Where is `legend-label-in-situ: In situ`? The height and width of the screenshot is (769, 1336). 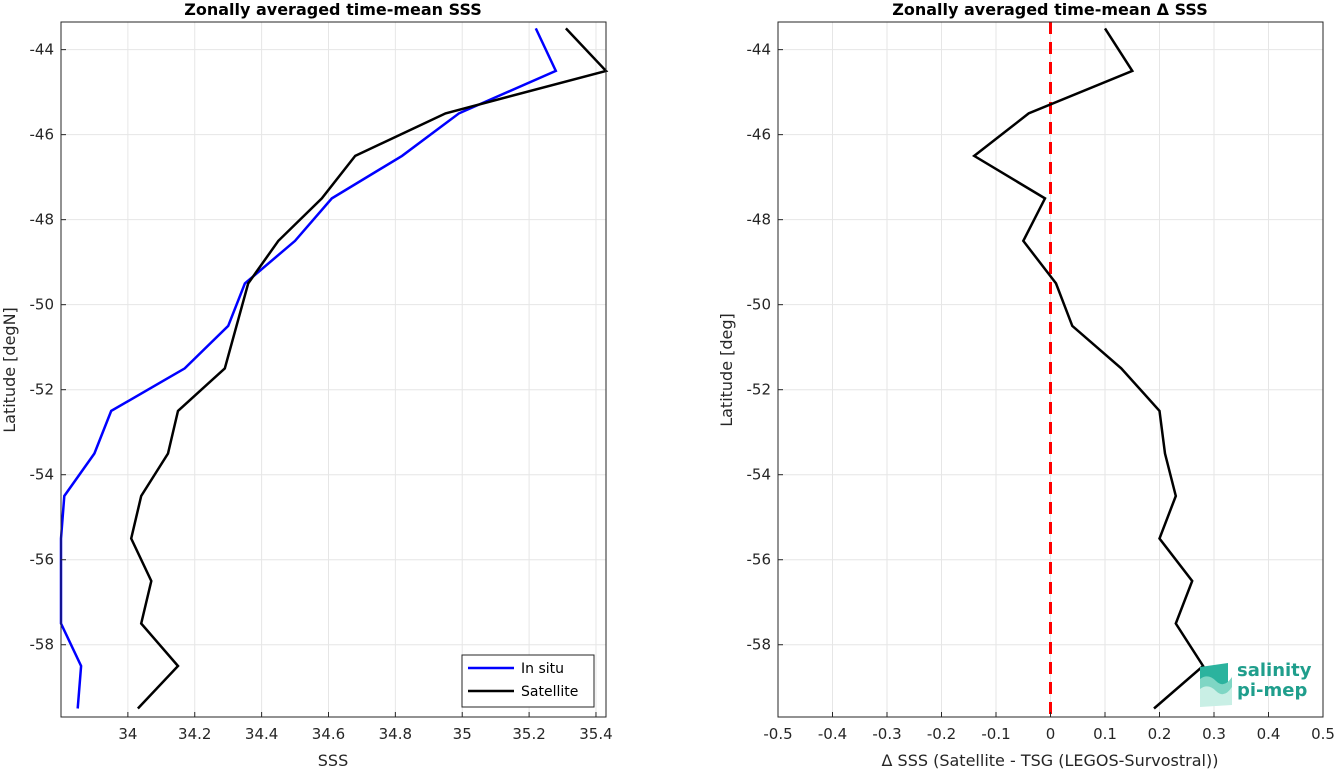
legend-label-in-situ: In situ is located at coordinates (542, 669).